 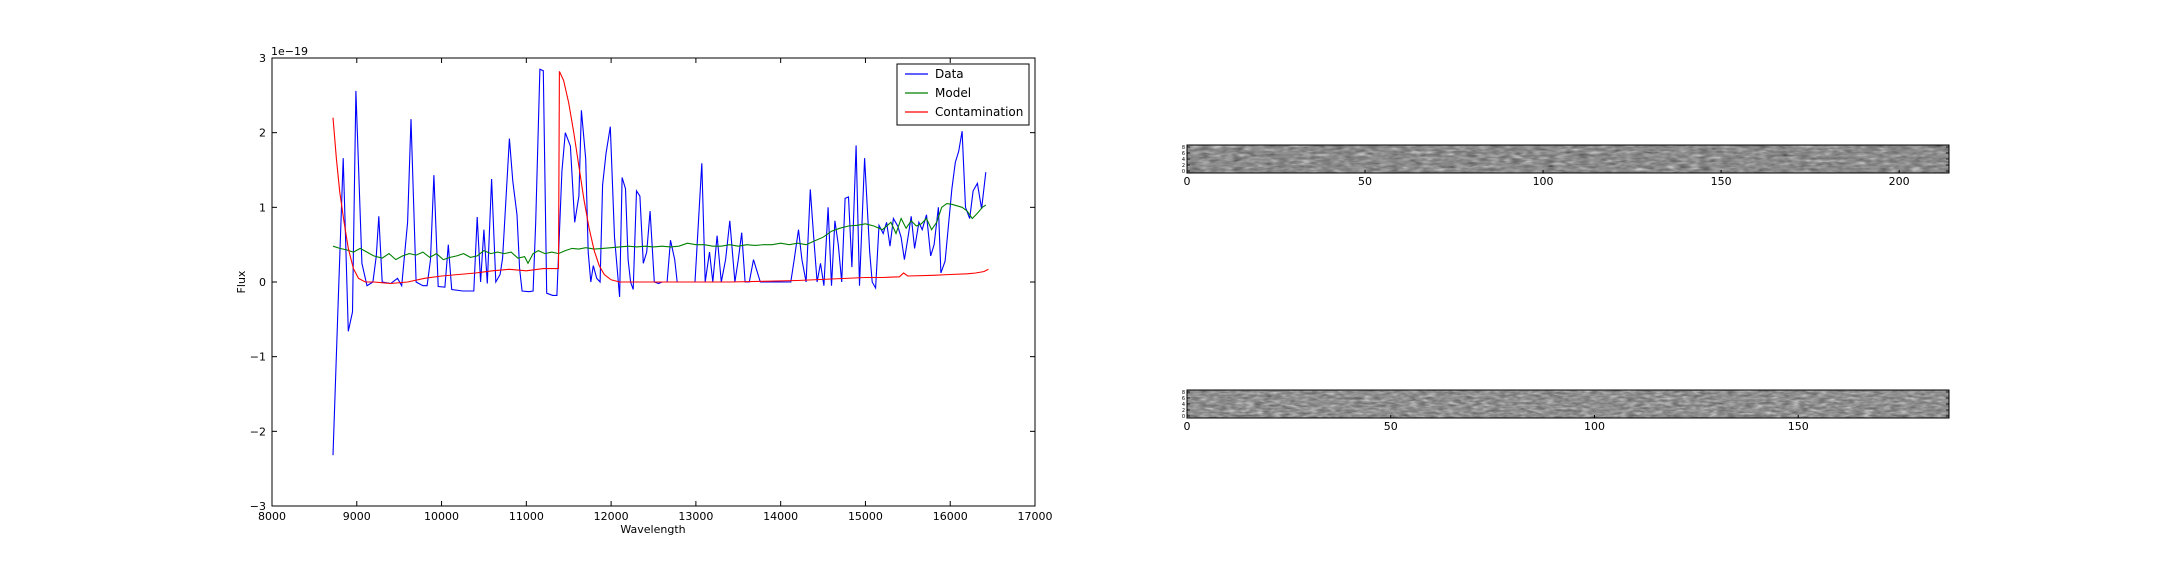 I want to click on legend-label-contamination: Contamination, so click(x=979, y=112).